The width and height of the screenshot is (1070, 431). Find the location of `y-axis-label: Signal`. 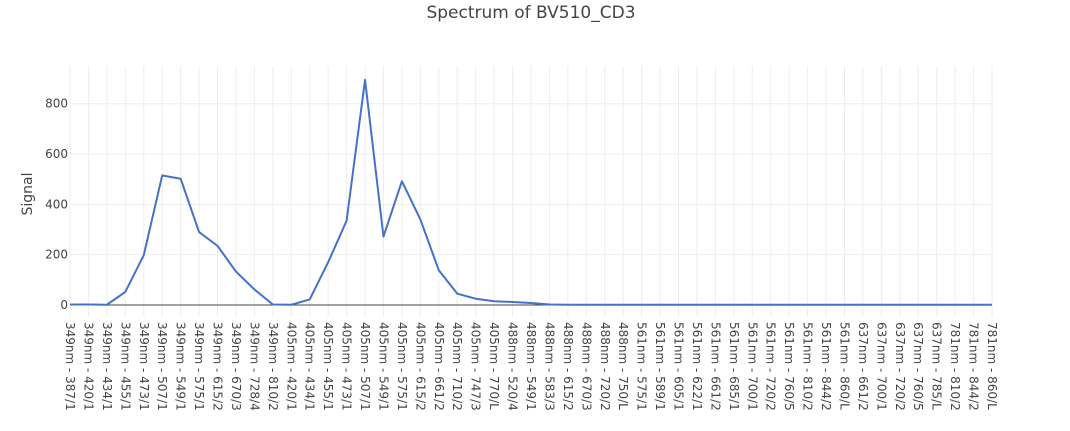

y-axis-label: Signal is located at coordinates (28, 193).